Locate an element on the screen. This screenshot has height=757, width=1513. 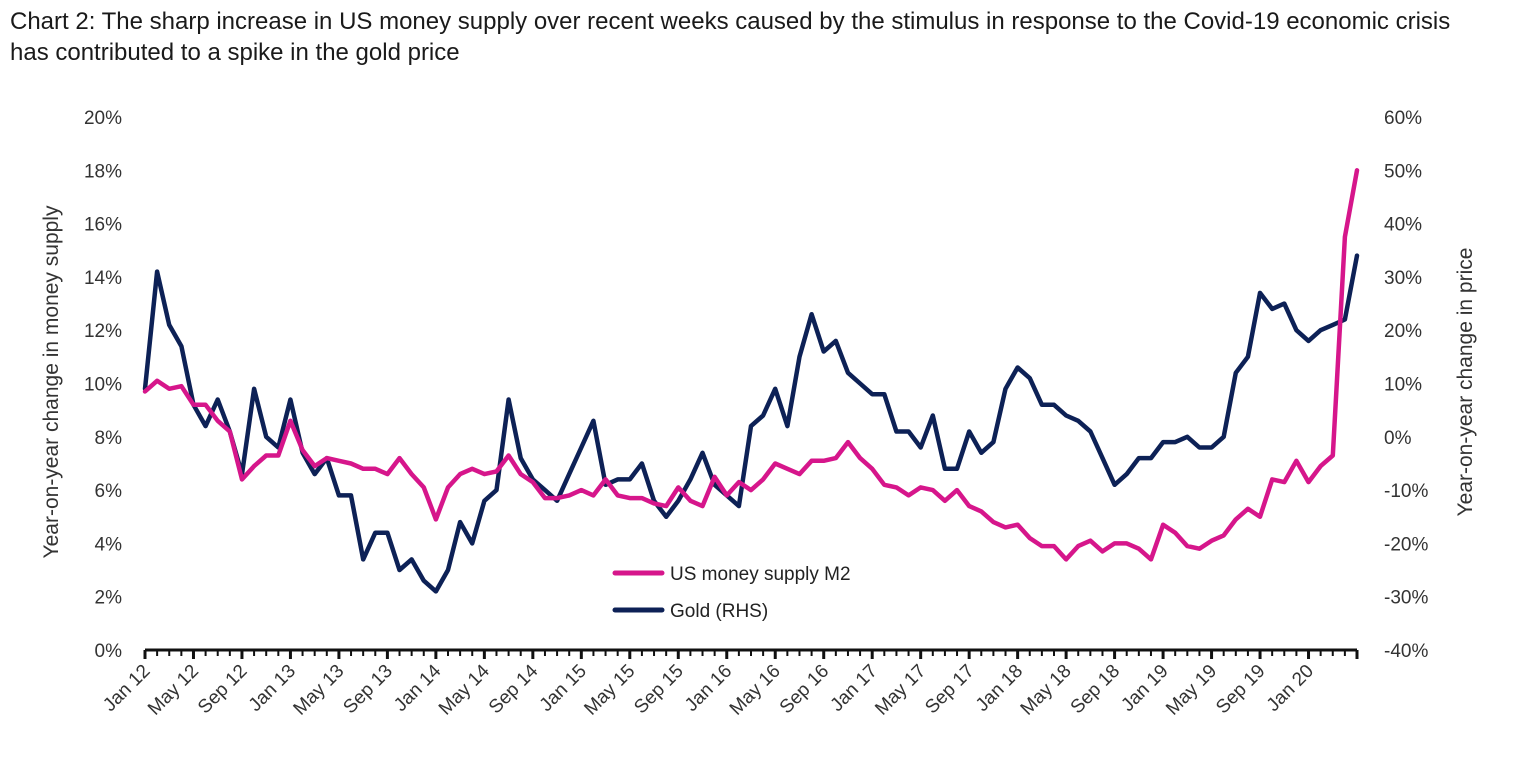
x-tick-label: Sep 17 is located at coordinates (949, 689).